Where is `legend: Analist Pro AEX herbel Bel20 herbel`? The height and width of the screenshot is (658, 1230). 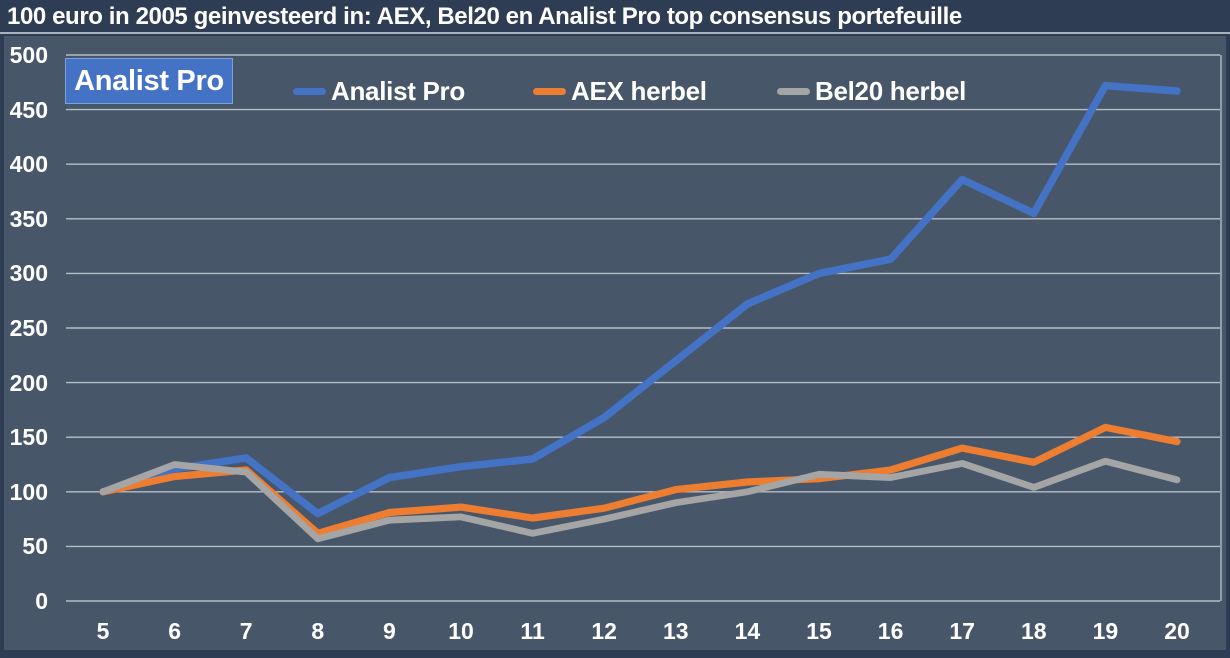
legend: Analist Pro AEX herbel Bel20 herbel is located at coordinates (615, 91).